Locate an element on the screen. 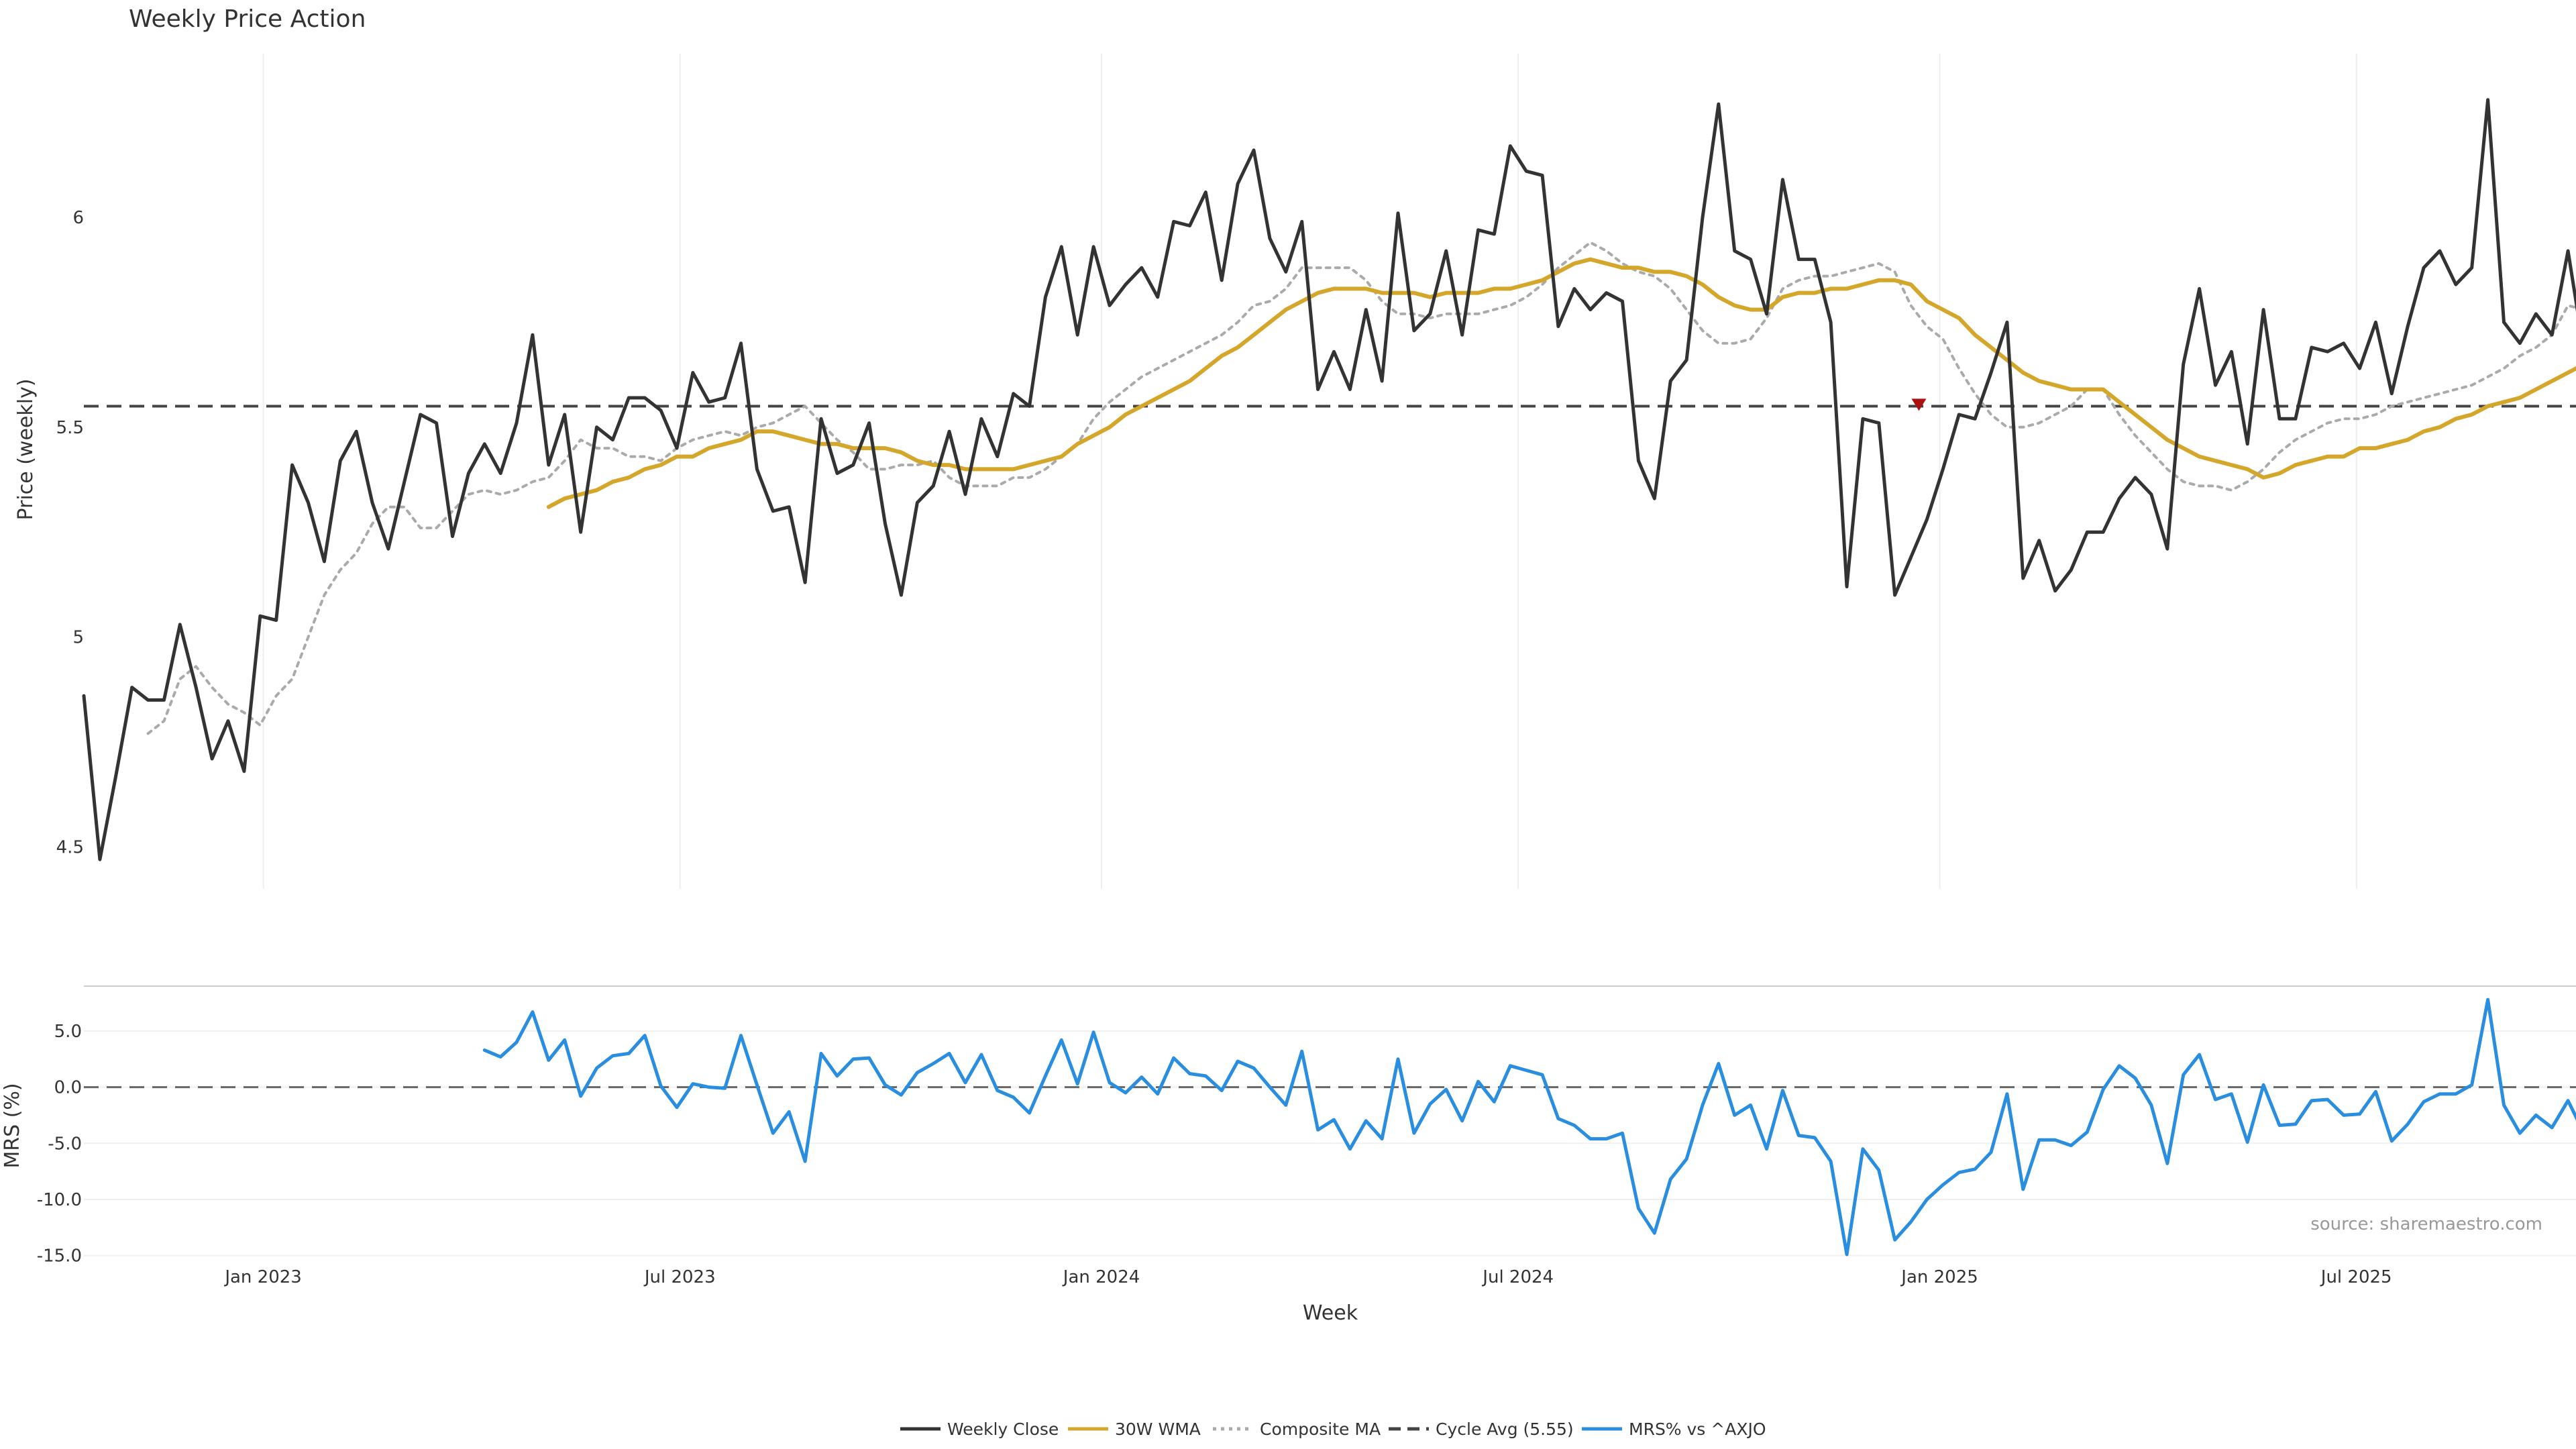  cycle-signal-marker is located at coordinates (1919, 404).